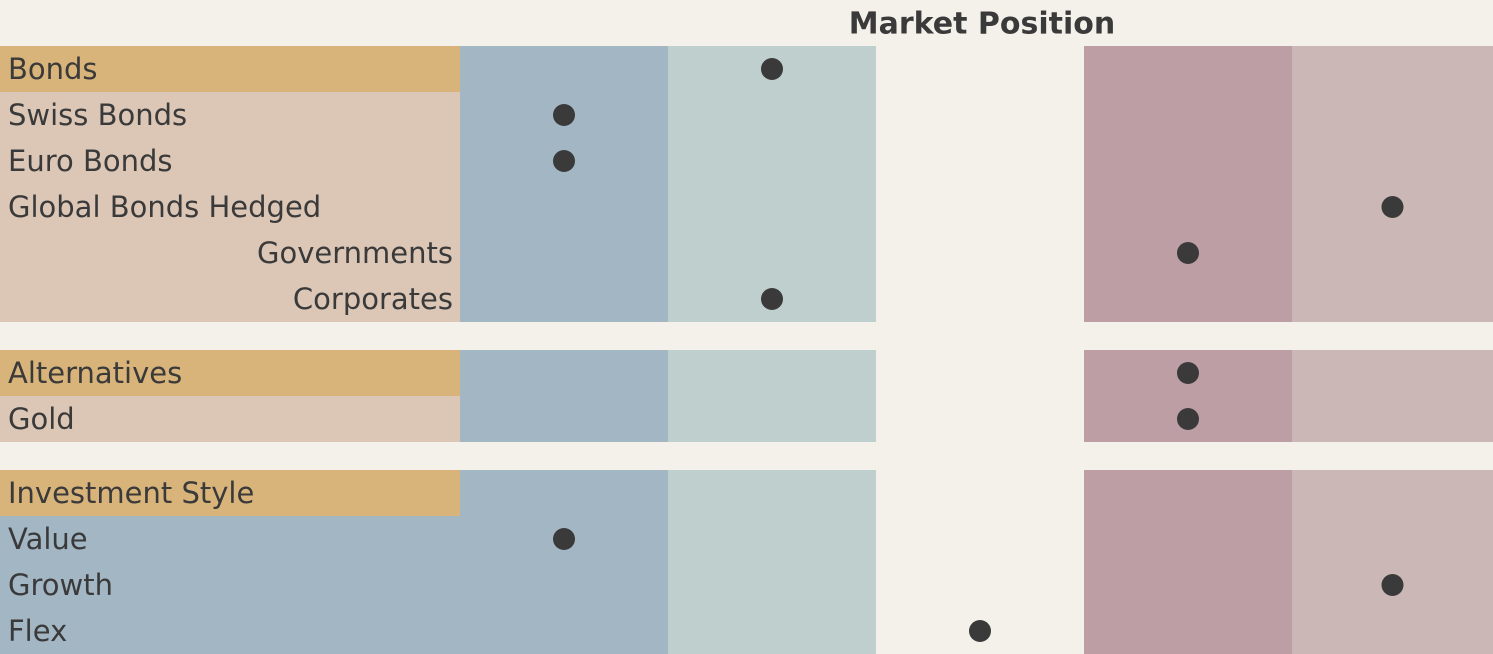 Image resolution: width=1493 pixels, height=654 pixels. I want to click on row-label: Corporates, so click(373, 299).